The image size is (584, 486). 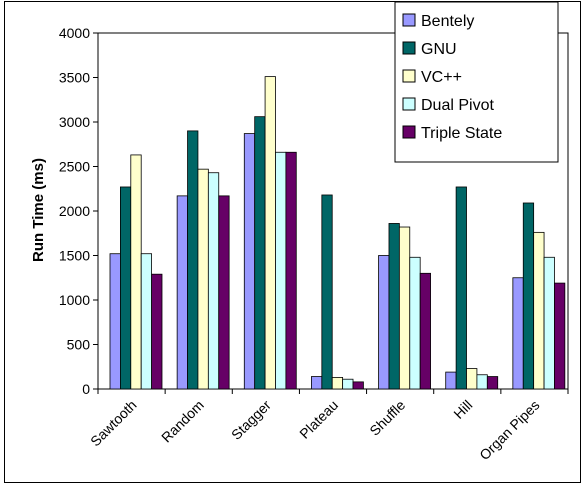 What do you see at coordinates (251, 420) in the screenshot?
I see `x-tick-label: Stagger` at bounding box center [251, 420].